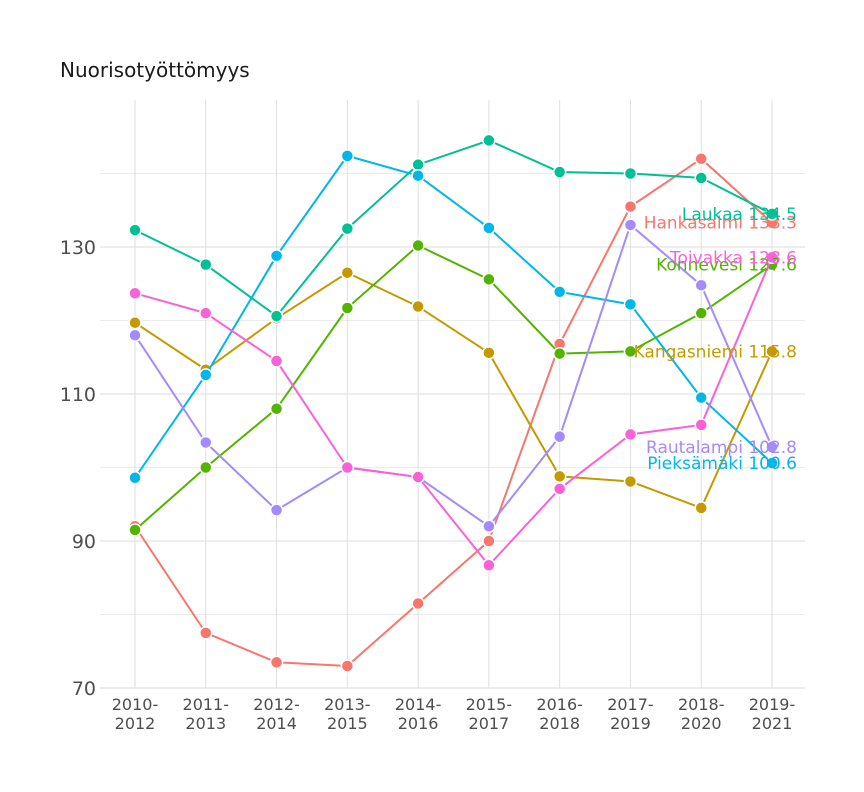  What do you see at coordinates (630, 704) in the screenshot?
I see `x-tick-line1: 2017-` at bounding box center [630, 704].